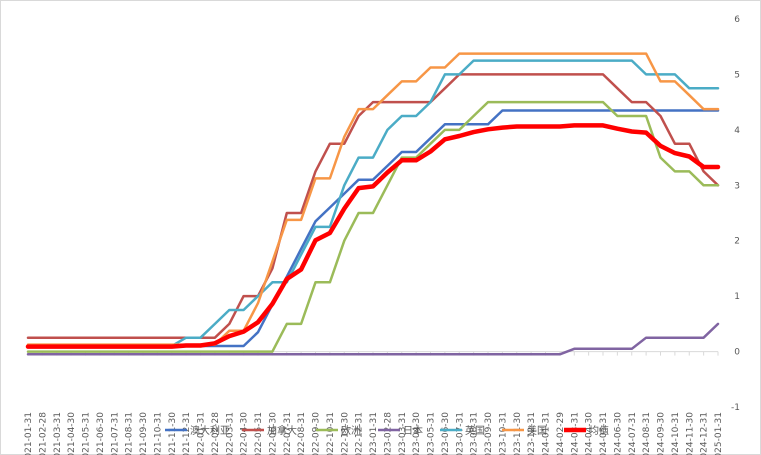  Describe the element at coordinates (737, 186) in the screenshot. I see `y-tick-label: 3` at that location.